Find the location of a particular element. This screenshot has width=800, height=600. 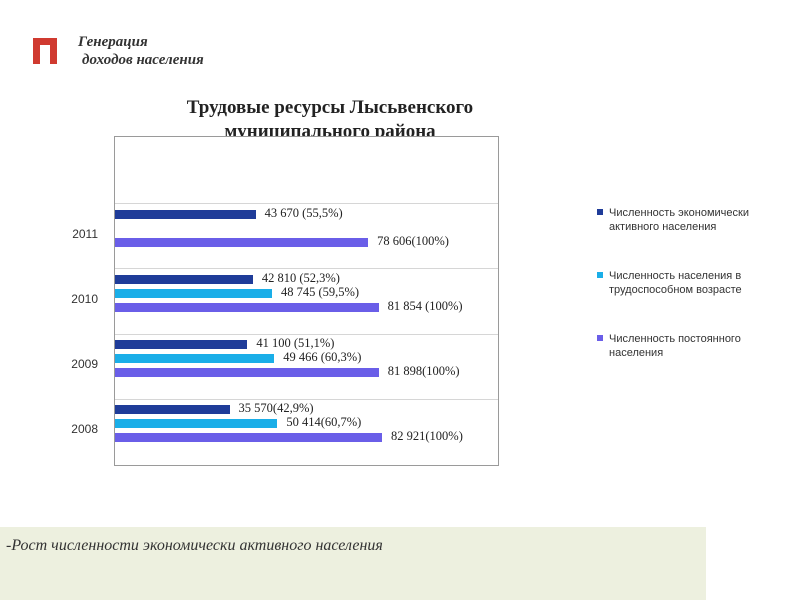

data-label: 81 854 (100%) is located at coordinates (425, 306).